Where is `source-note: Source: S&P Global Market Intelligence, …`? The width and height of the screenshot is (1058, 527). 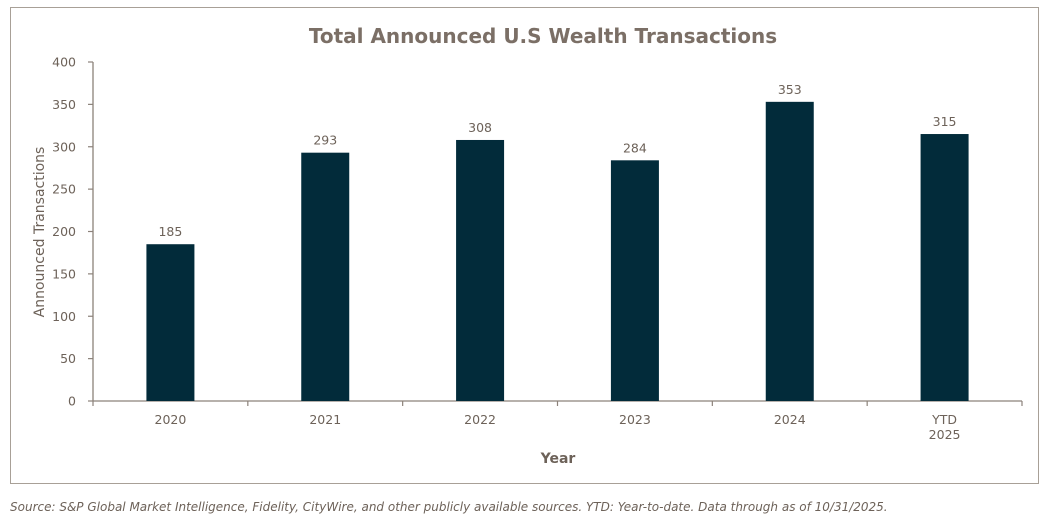 source-note: Source: S&P Global Market Intelligence, … is located at coordinates (449, 507).